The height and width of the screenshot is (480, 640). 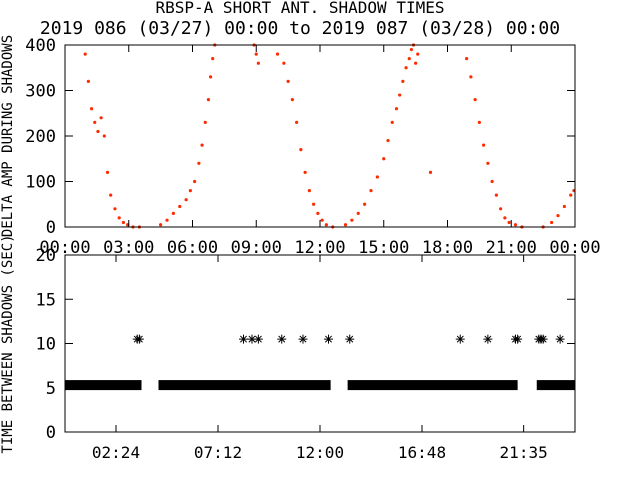 What do you see at coordinates (46, 256) in the screenshot?
I see `bottom-y-tick-label: 20` at bounding box center [46, 256].